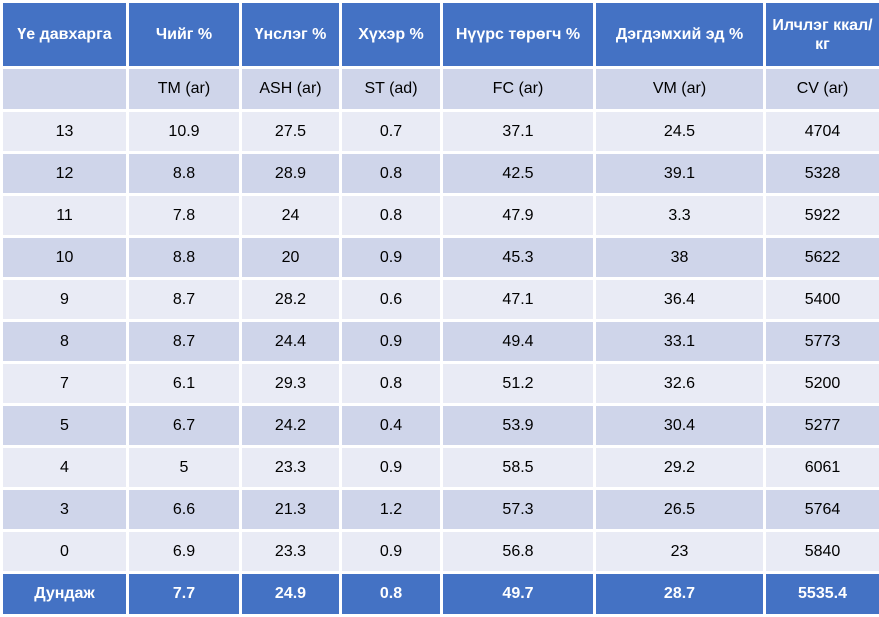 The width and height of the screenshot is (879, 617). What do you see at coordinates (822, 300) in the screenshot?
I see `table-cell: 5400` at bounding box center [822, 300].